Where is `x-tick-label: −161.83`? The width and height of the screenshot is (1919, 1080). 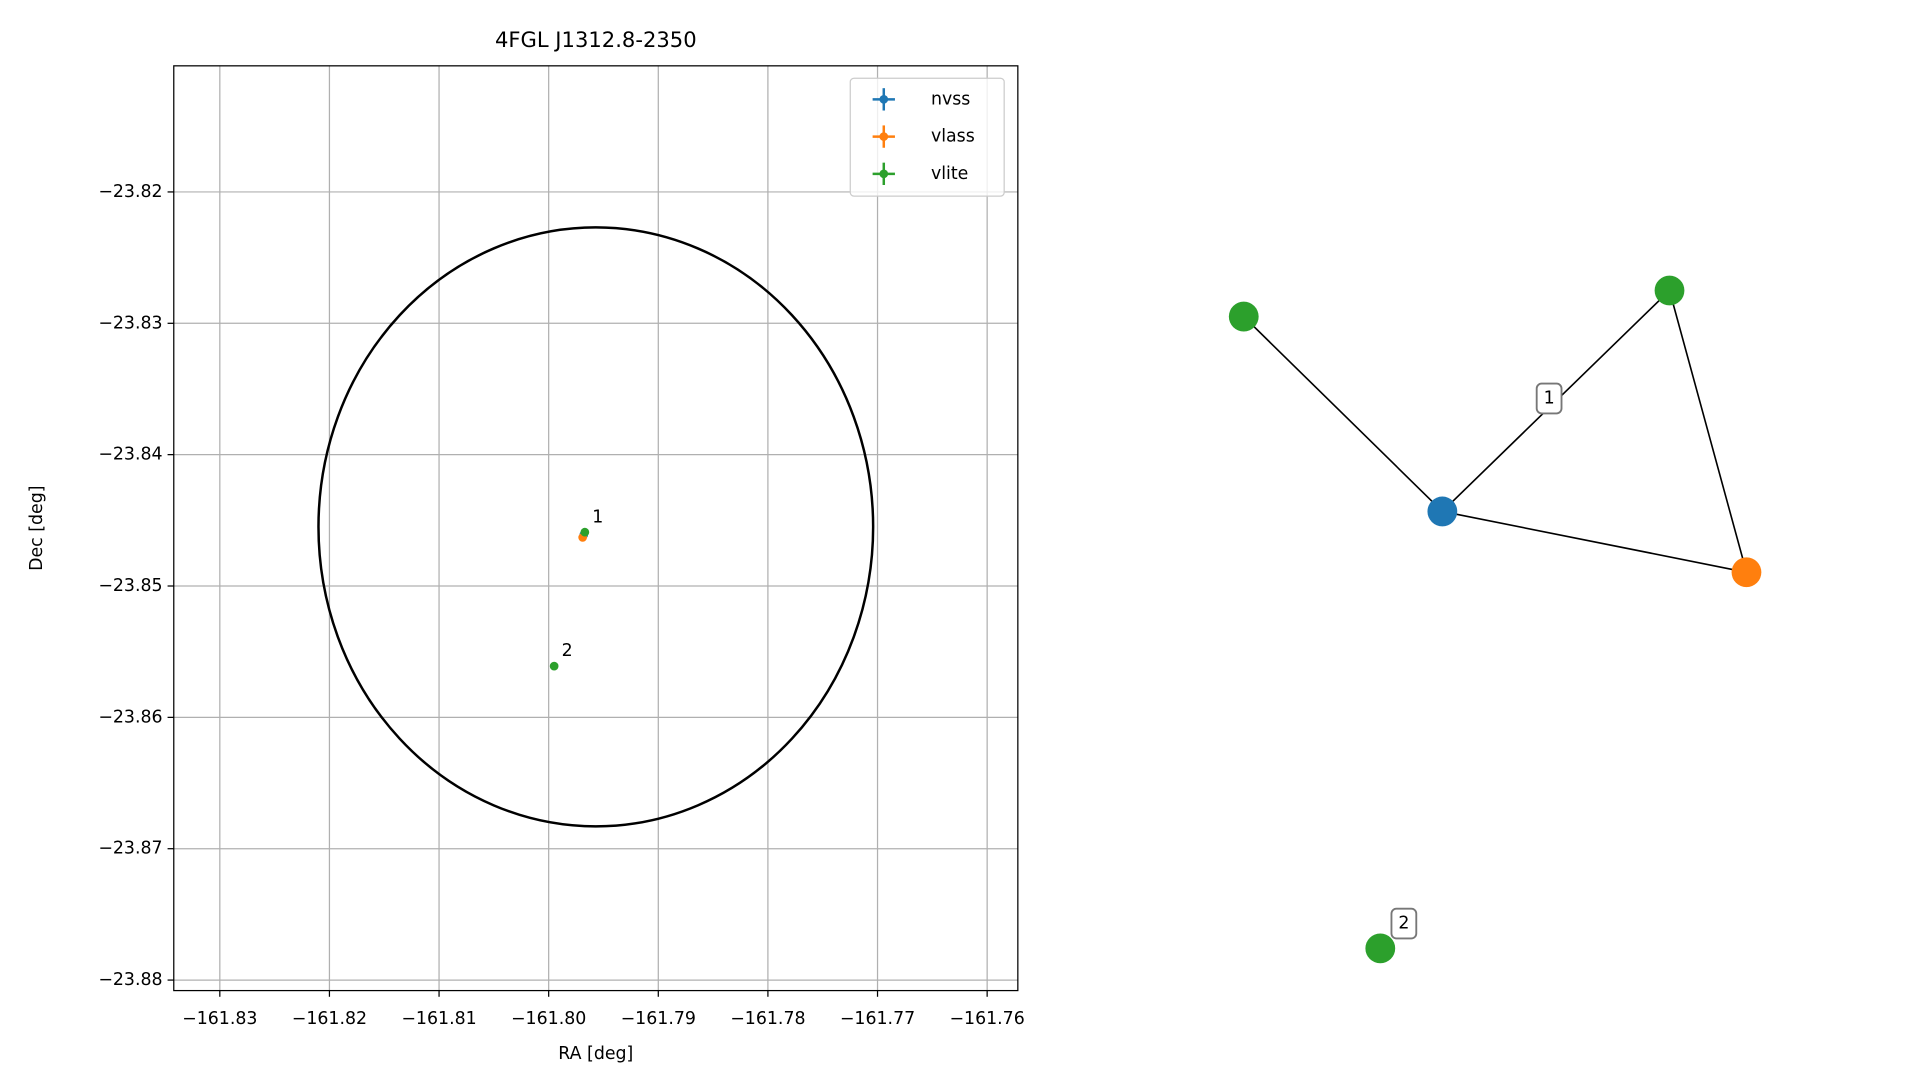 x-tick-label: −161.83 is located at coordinates (219, 1019).